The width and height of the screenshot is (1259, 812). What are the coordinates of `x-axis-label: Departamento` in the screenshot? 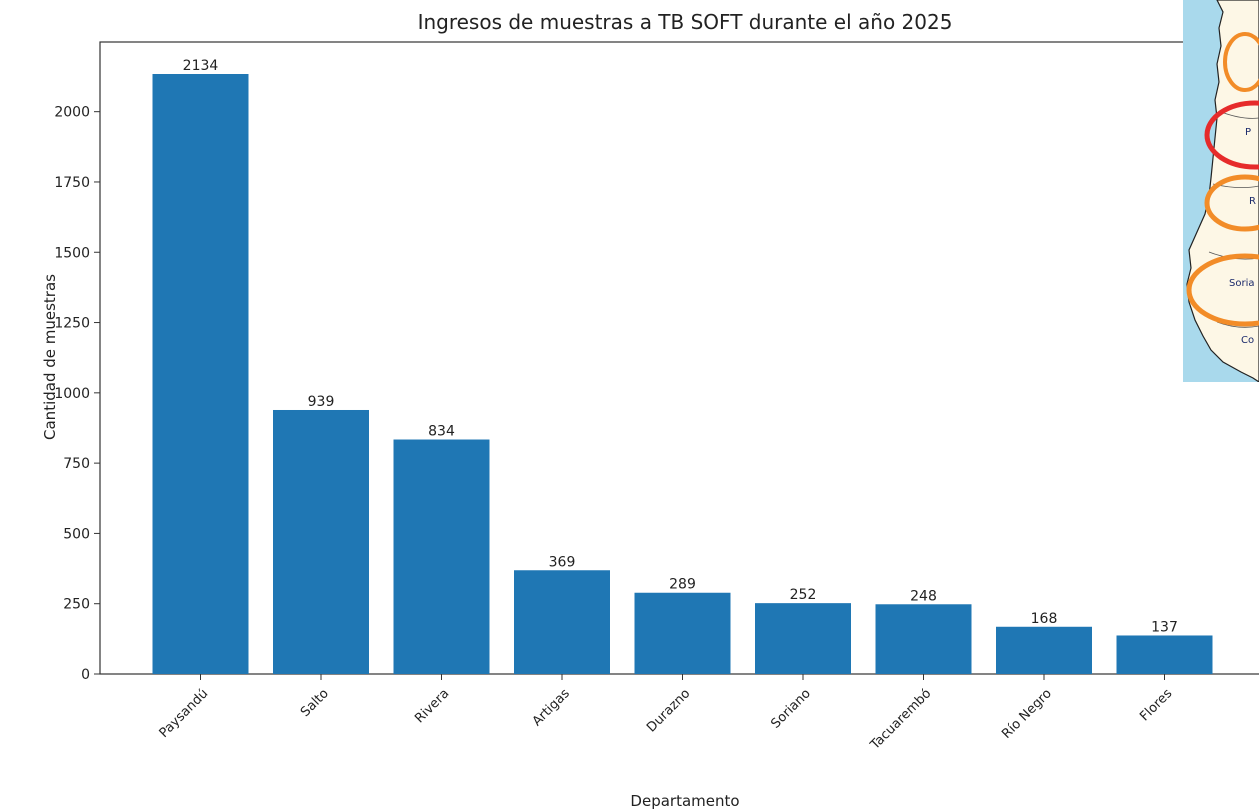 It's located at (684, 801).